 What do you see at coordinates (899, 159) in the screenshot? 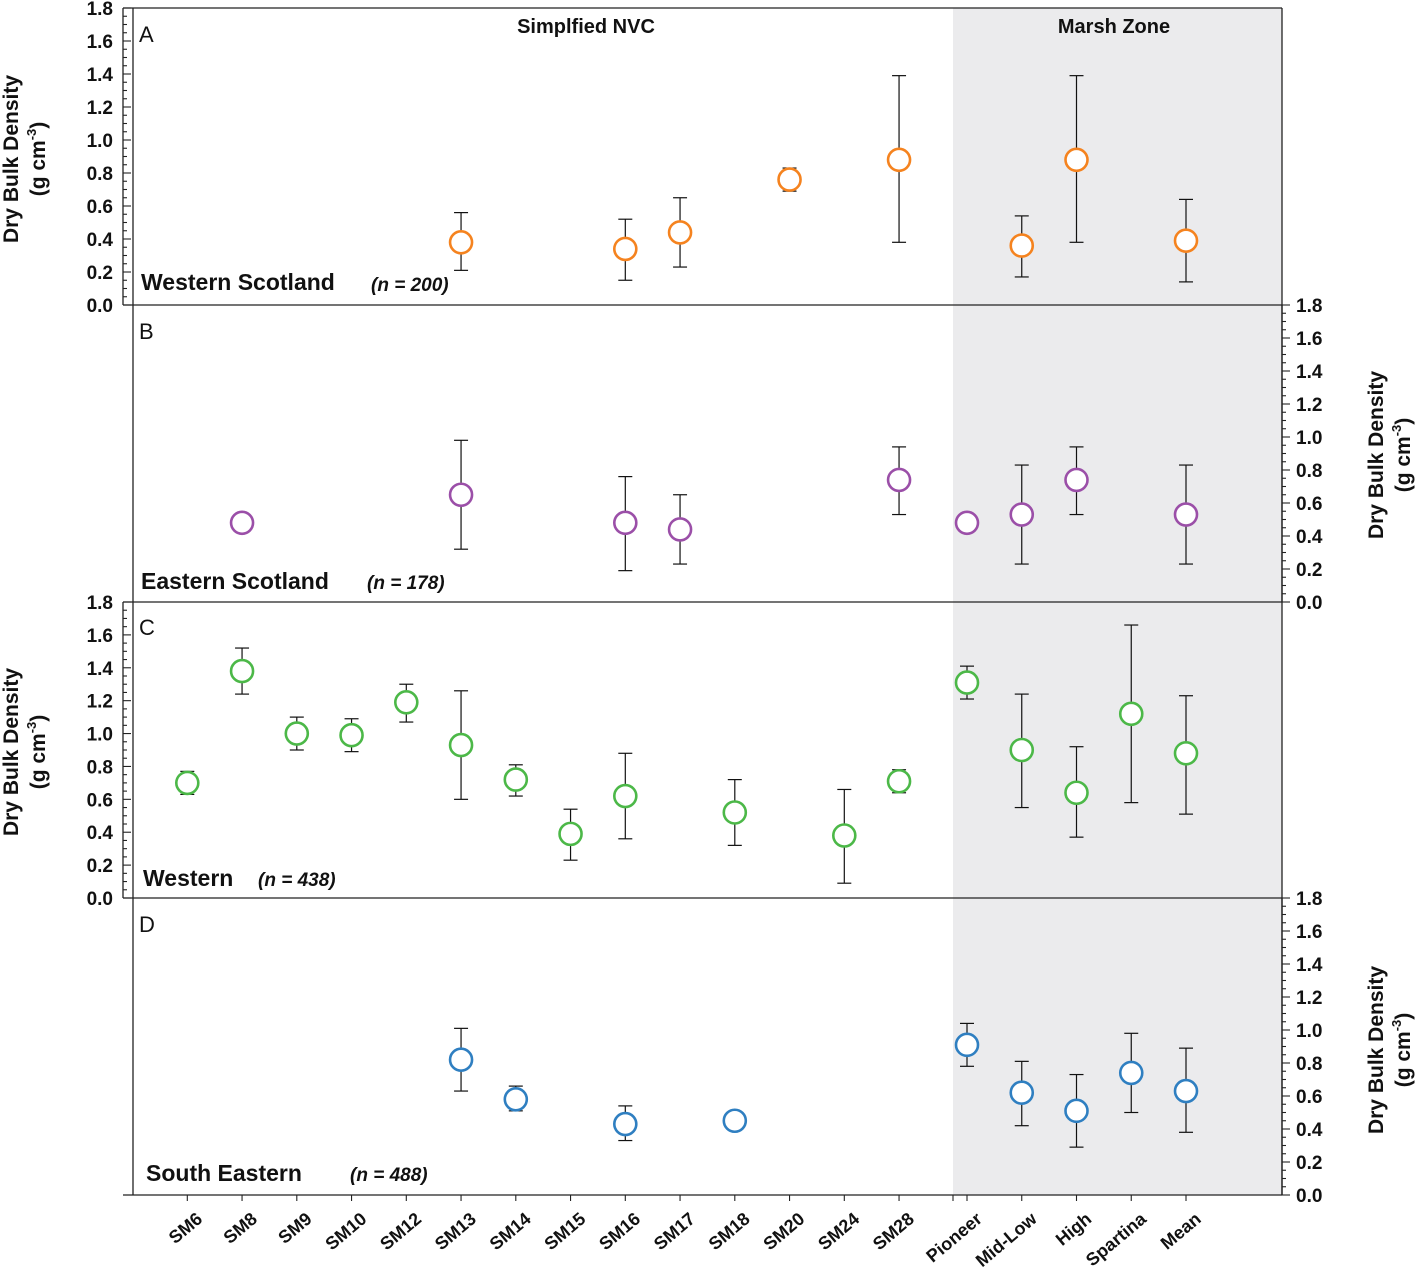
I see `data-point-a-sm28` at bounding box center [899, 159].